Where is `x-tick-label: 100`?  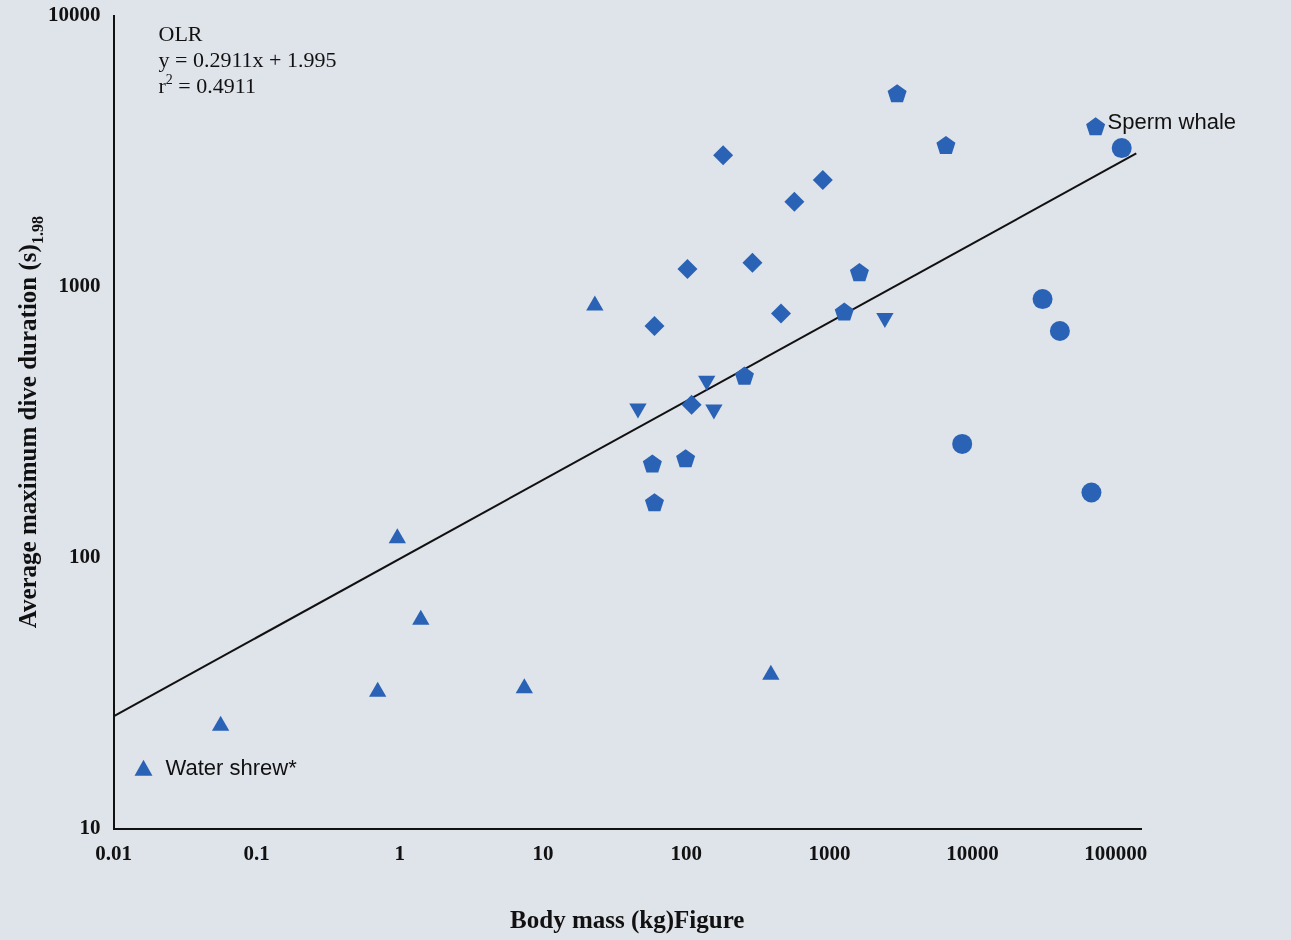
x-tick-label: 100 is located at coordinates (686, 852).